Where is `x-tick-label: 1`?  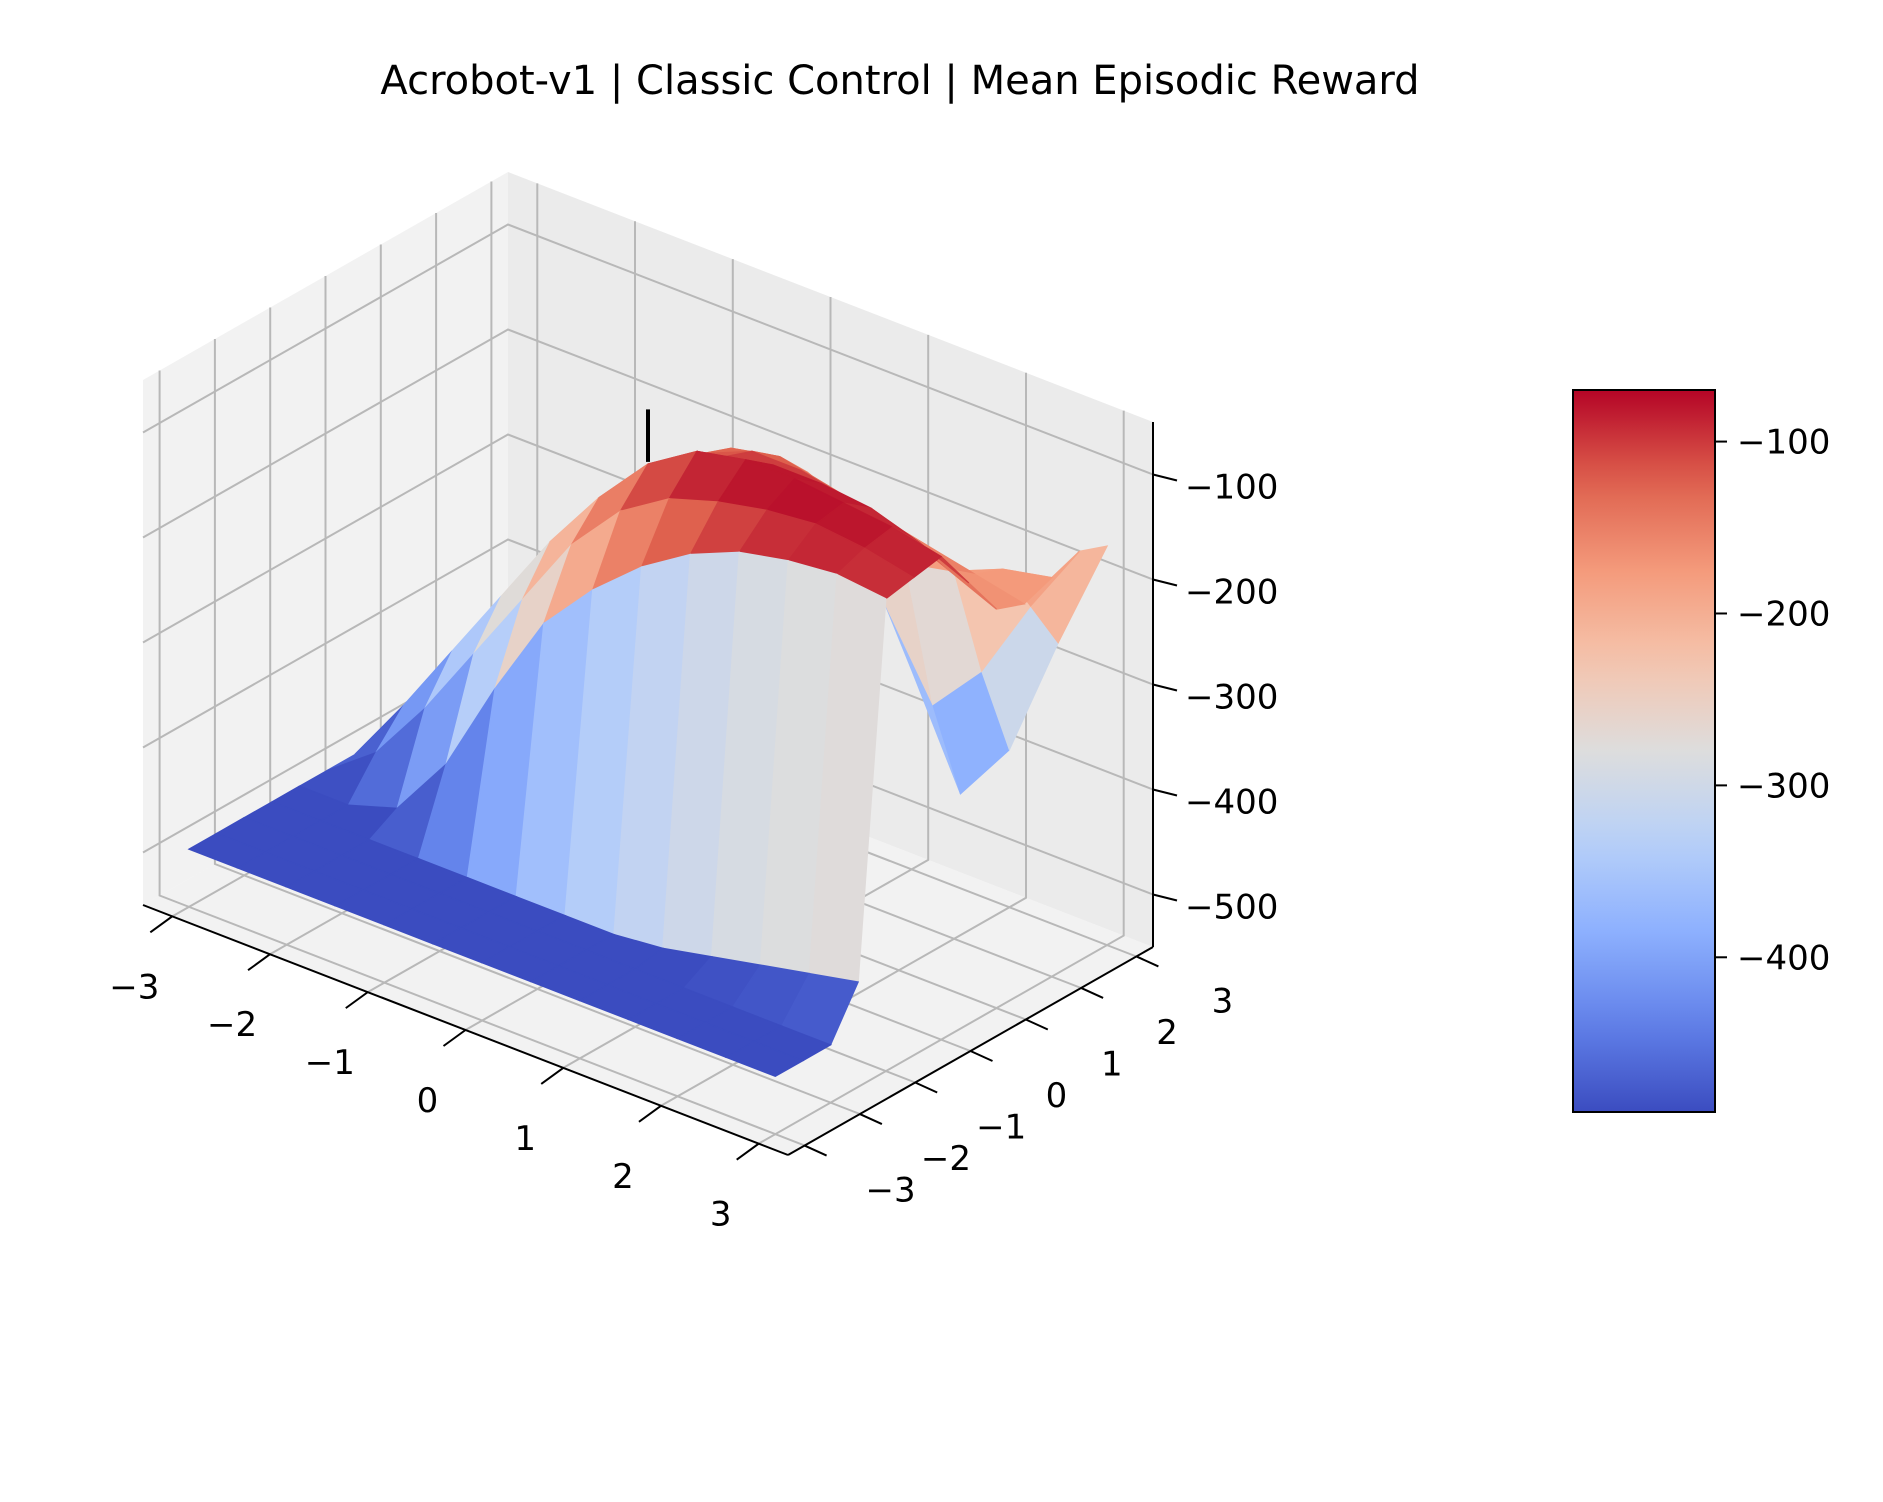
x-tick-label: 1 is located at coordinates (525, 1139).